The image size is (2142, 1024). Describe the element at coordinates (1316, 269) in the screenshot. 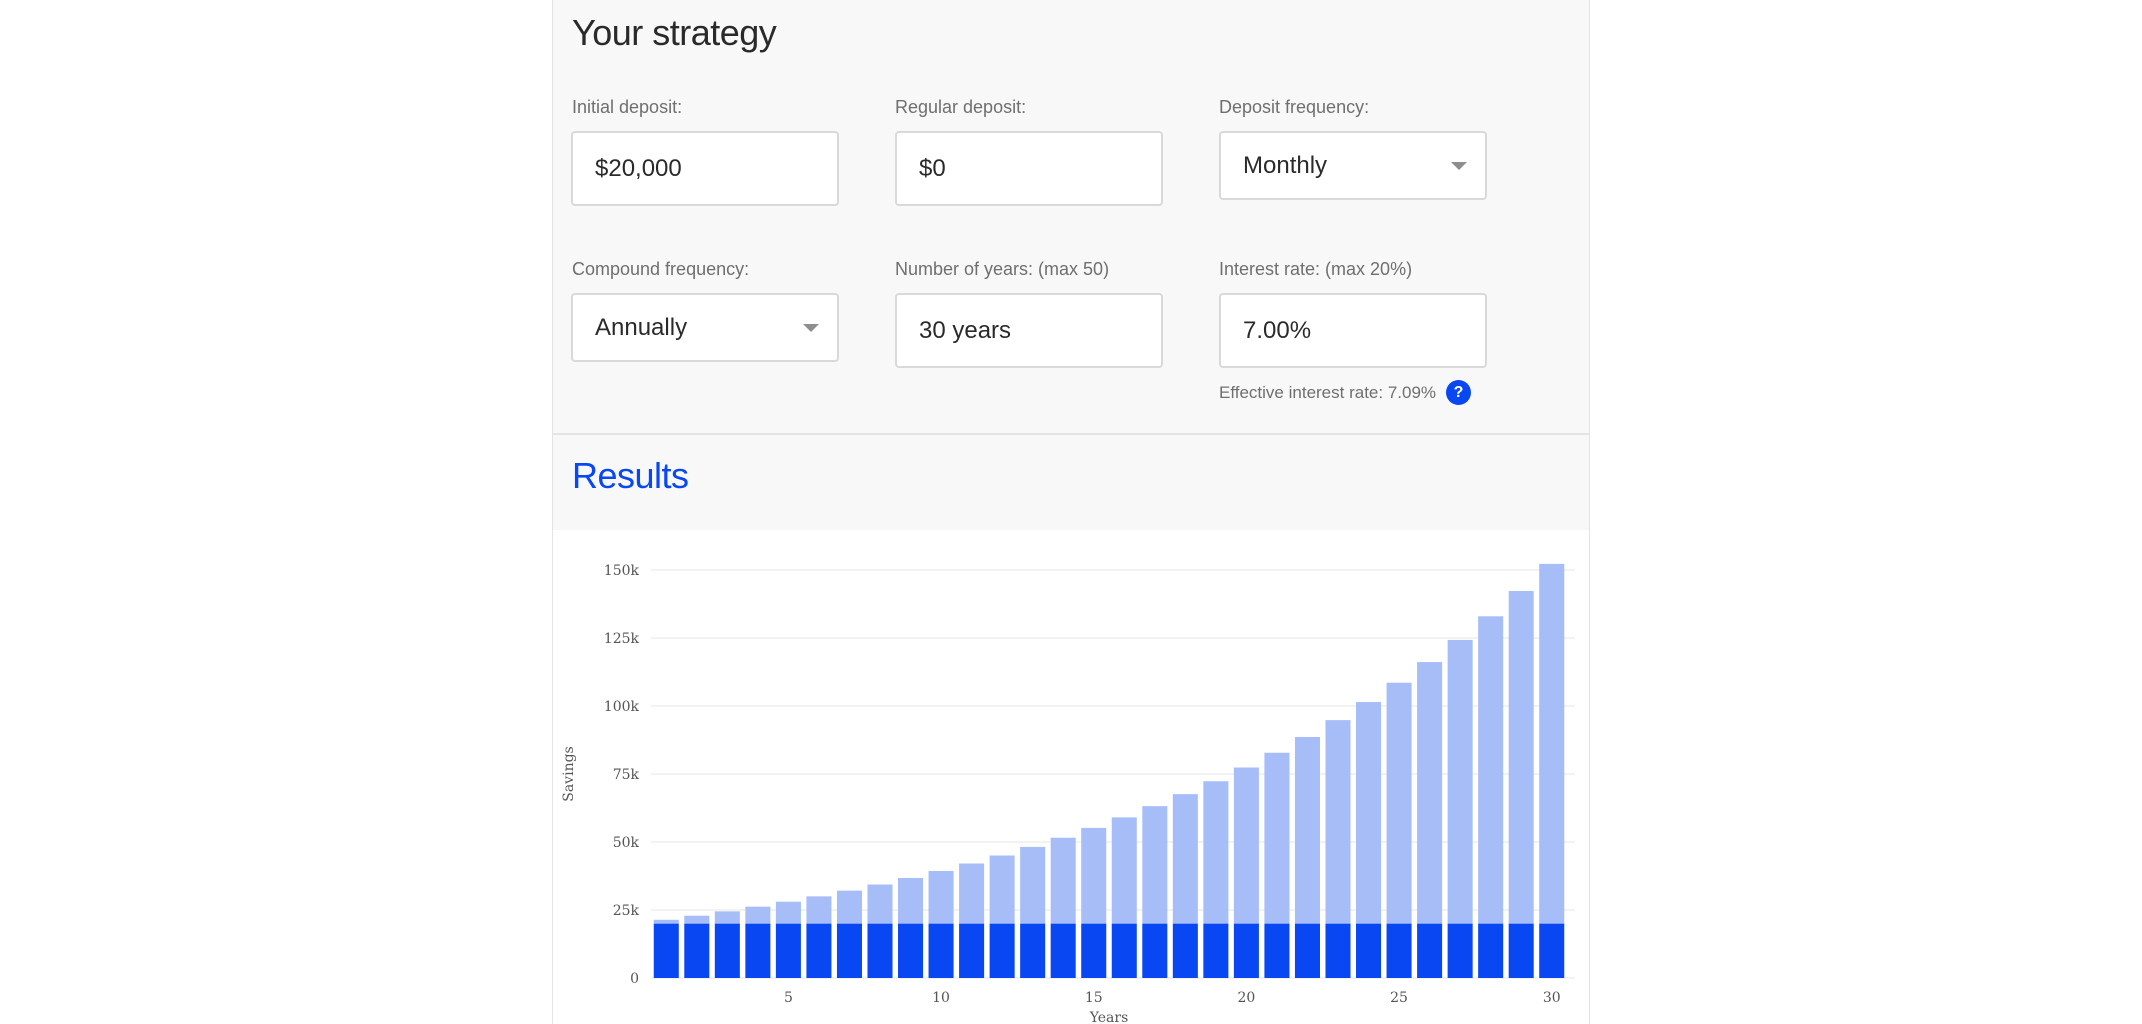

I see `interest-rate-label: Interest rate: (max 20%)` at that location.